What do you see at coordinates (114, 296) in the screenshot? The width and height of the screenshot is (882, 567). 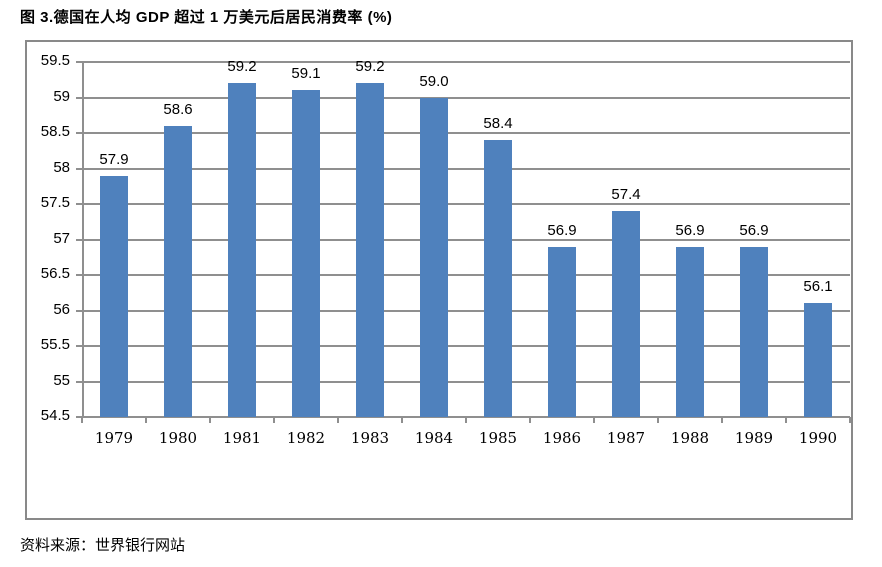 I see `bar-1979` at bounding box center [114, 296].